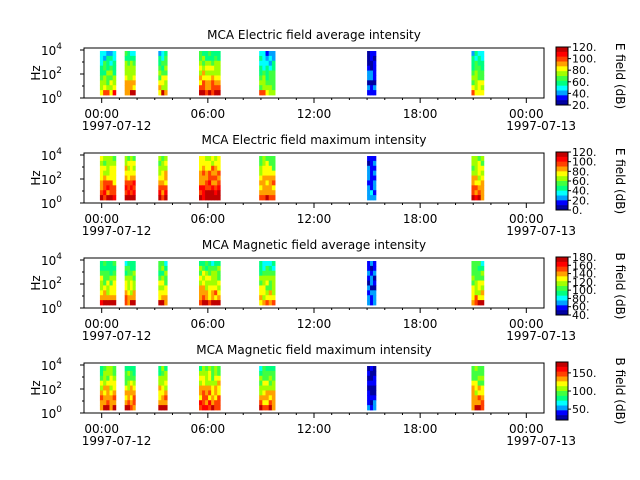 Image resolution: width=640 pixels, height=480 pixels. Describe the element at coordinates (51, 50) in the screenshot. I see `y-tick-label: 104` at that location.